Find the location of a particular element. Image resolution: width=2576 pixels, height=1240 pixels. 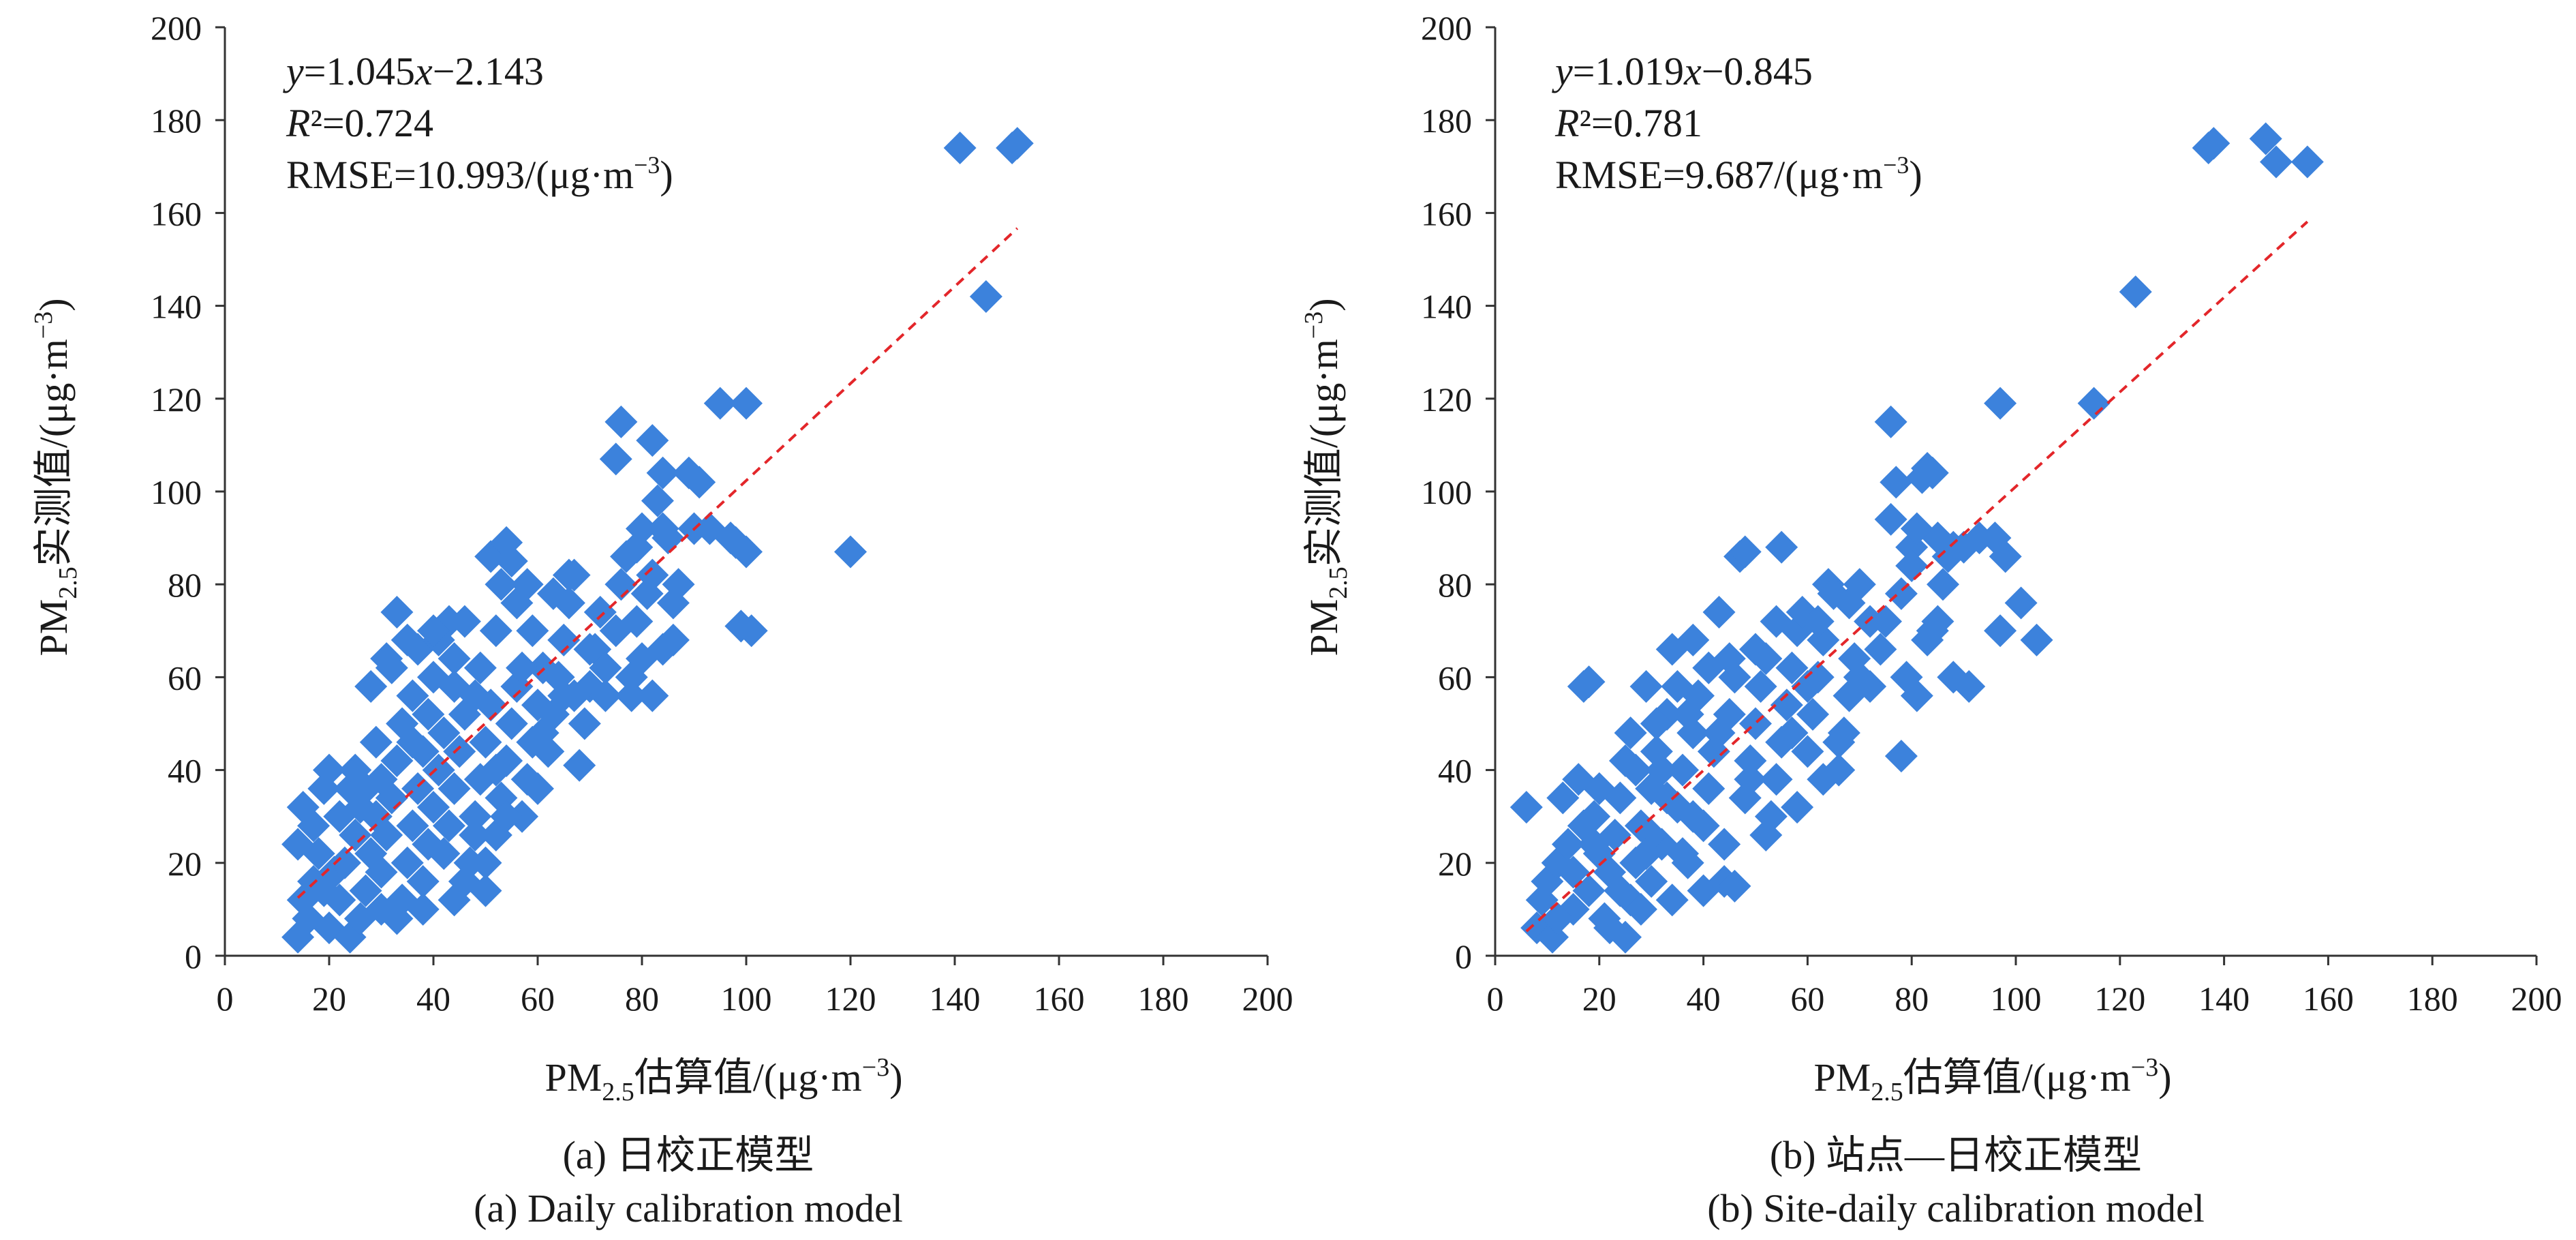

x-tick-label-b-180: 180 is located at coordinates (2432, 999).